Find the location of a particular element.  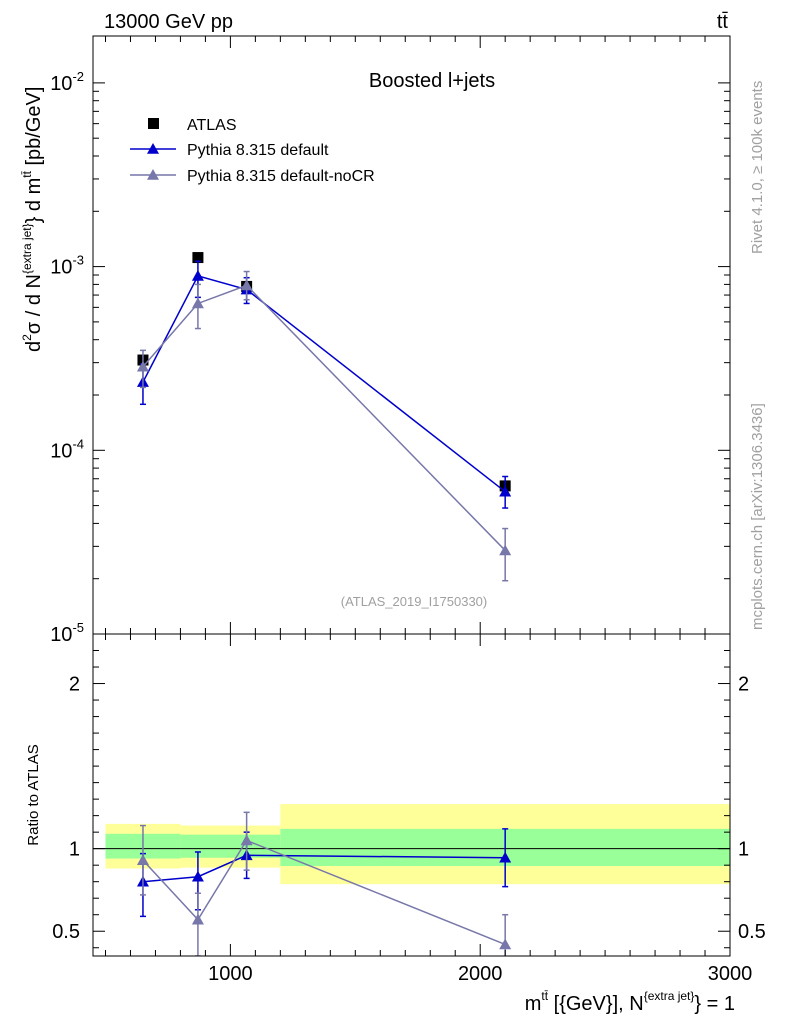

legend-label-0: ATLAS is located at coordinates (212, 125).